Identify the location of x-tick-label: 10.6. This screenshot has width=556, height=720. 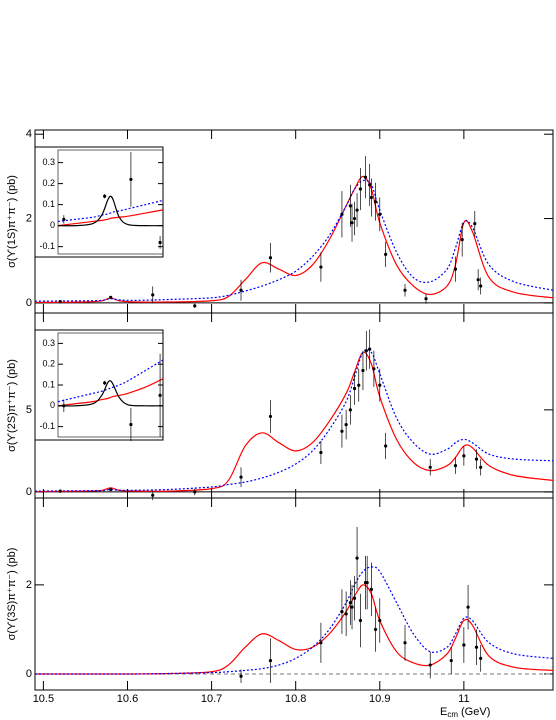
(127, 699).